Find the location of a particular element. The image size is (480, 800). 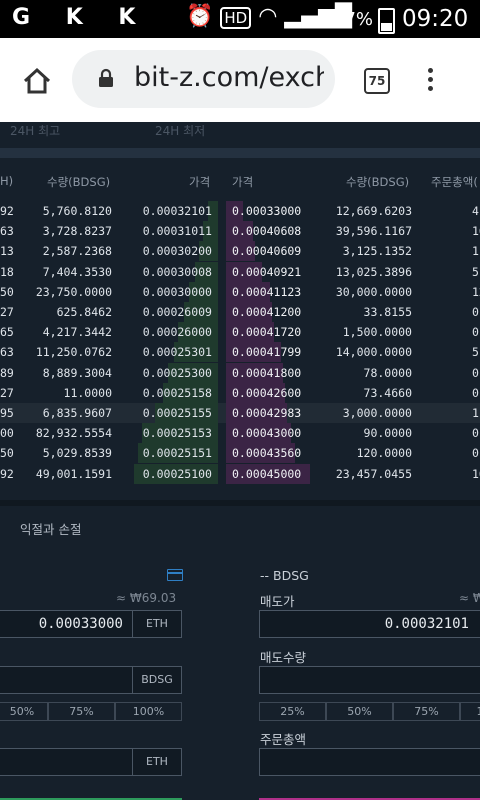

buy-price-input: 0.00033000 ETH is located at coordinates (91, 624).